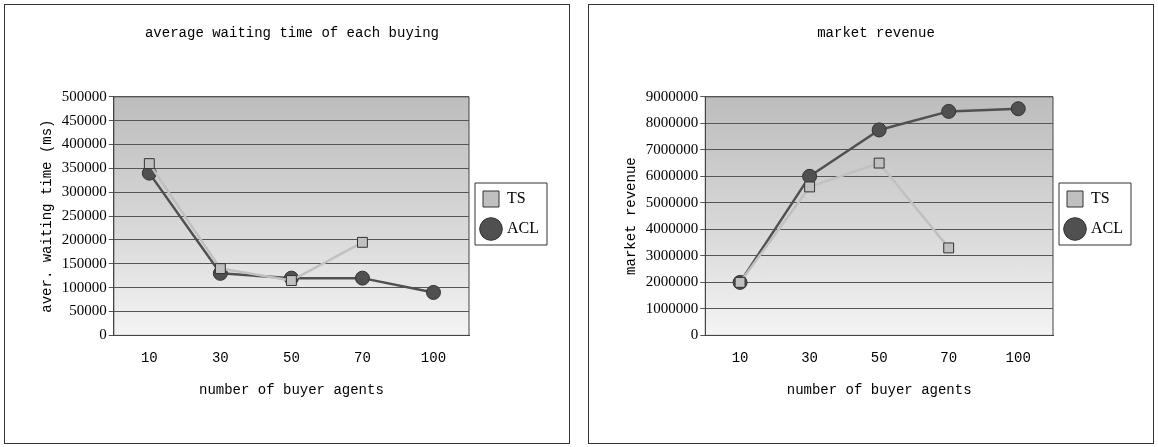 This screenshot has width=1158, height=447. Describe the element at coordinates (84, 143) in the screenshot. I see `y-tick-label: 400000` at that location.